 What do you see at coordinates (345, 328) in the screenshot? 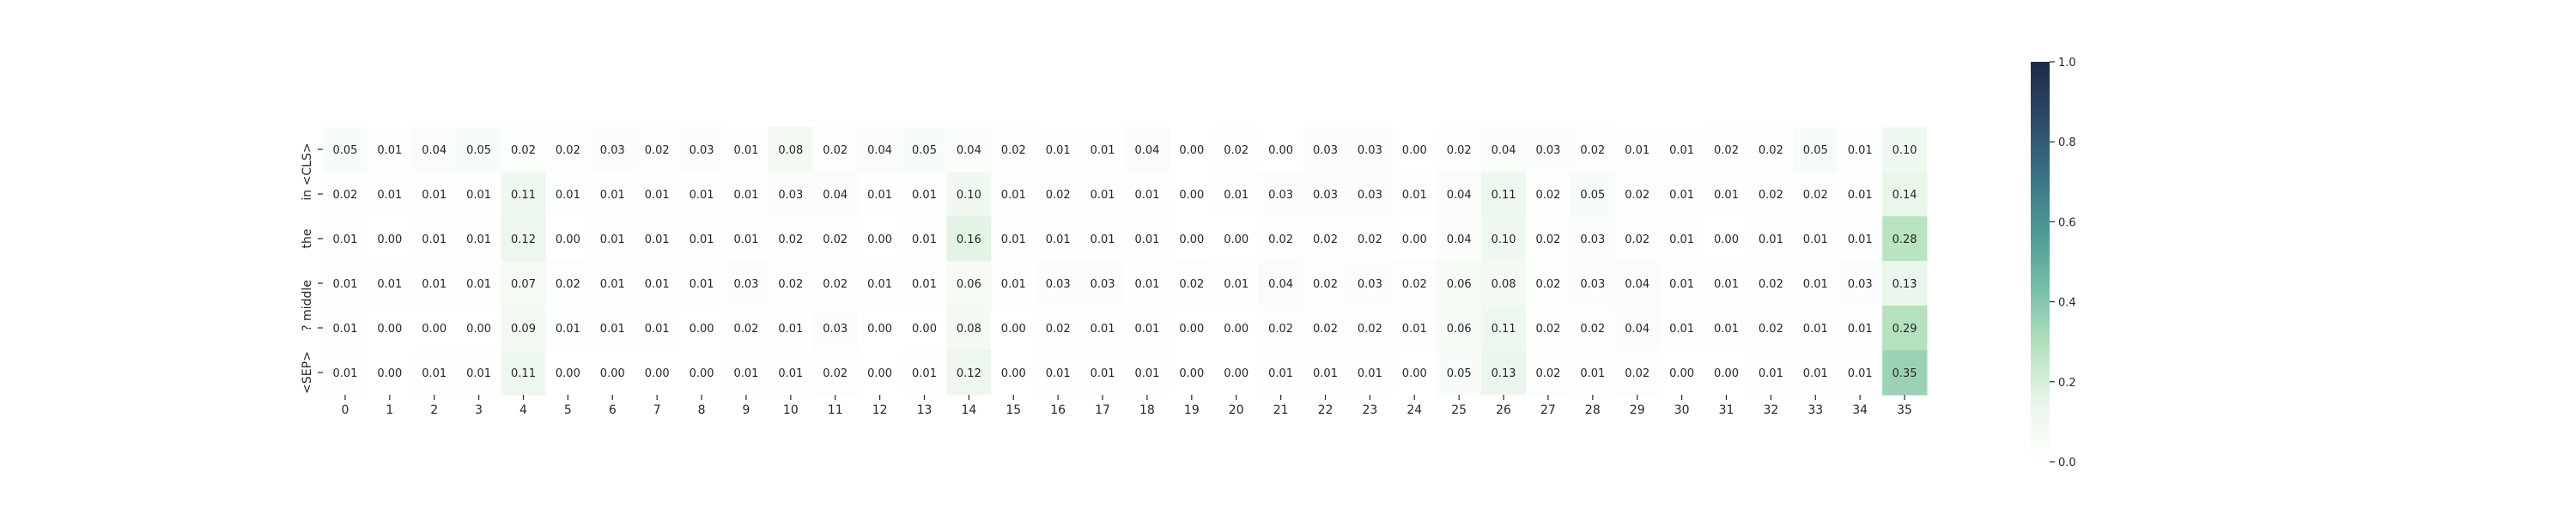
I see `heatmap-cell-r4-c0` at bounding box center [345, 328].